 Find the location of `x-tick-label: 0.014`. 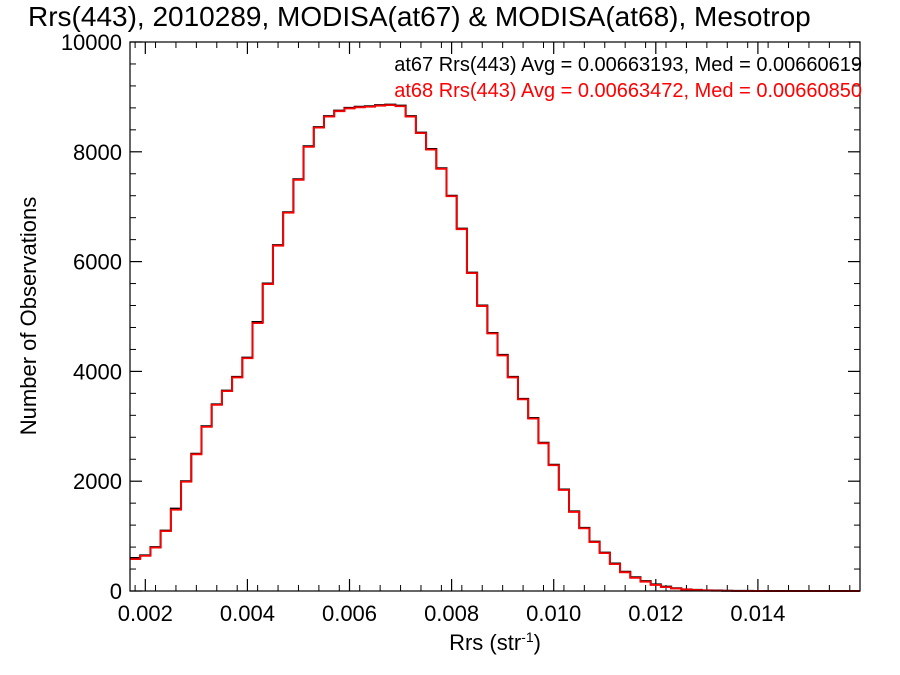

x-tick-label: 0.014 is located at coordinates (757, 613).